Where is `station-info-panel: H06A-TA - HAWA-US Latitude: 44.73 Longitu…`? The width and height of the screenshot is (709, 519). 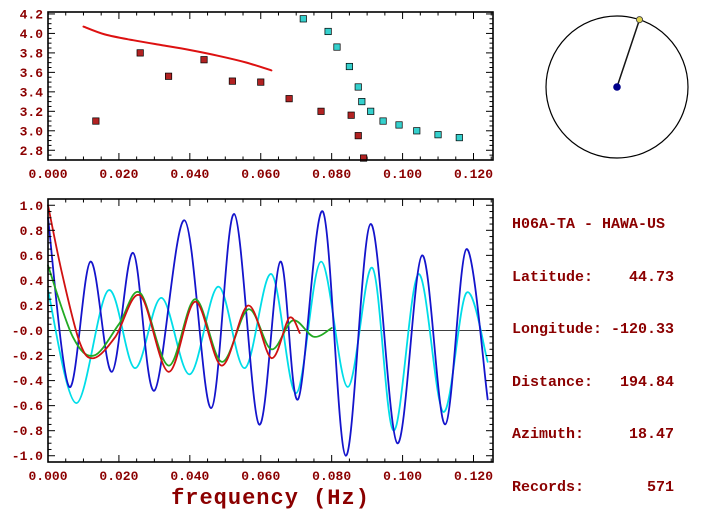
station-info-panel: H06A-TA - HAWA-US Latitude: 44.73 Longitu… is located at coordinates (593, 350).